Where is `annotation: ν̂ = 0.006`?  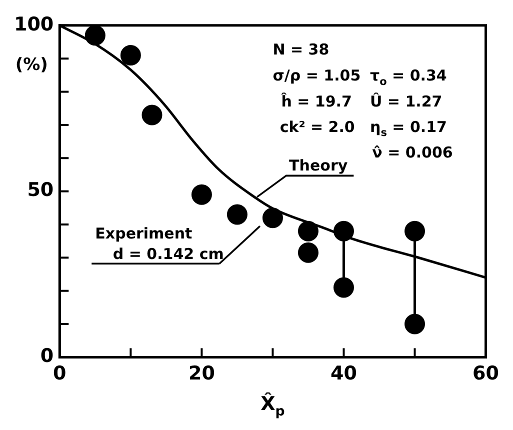
annotation: ν̂ = 0.006 is located at coordinates (412, 153).